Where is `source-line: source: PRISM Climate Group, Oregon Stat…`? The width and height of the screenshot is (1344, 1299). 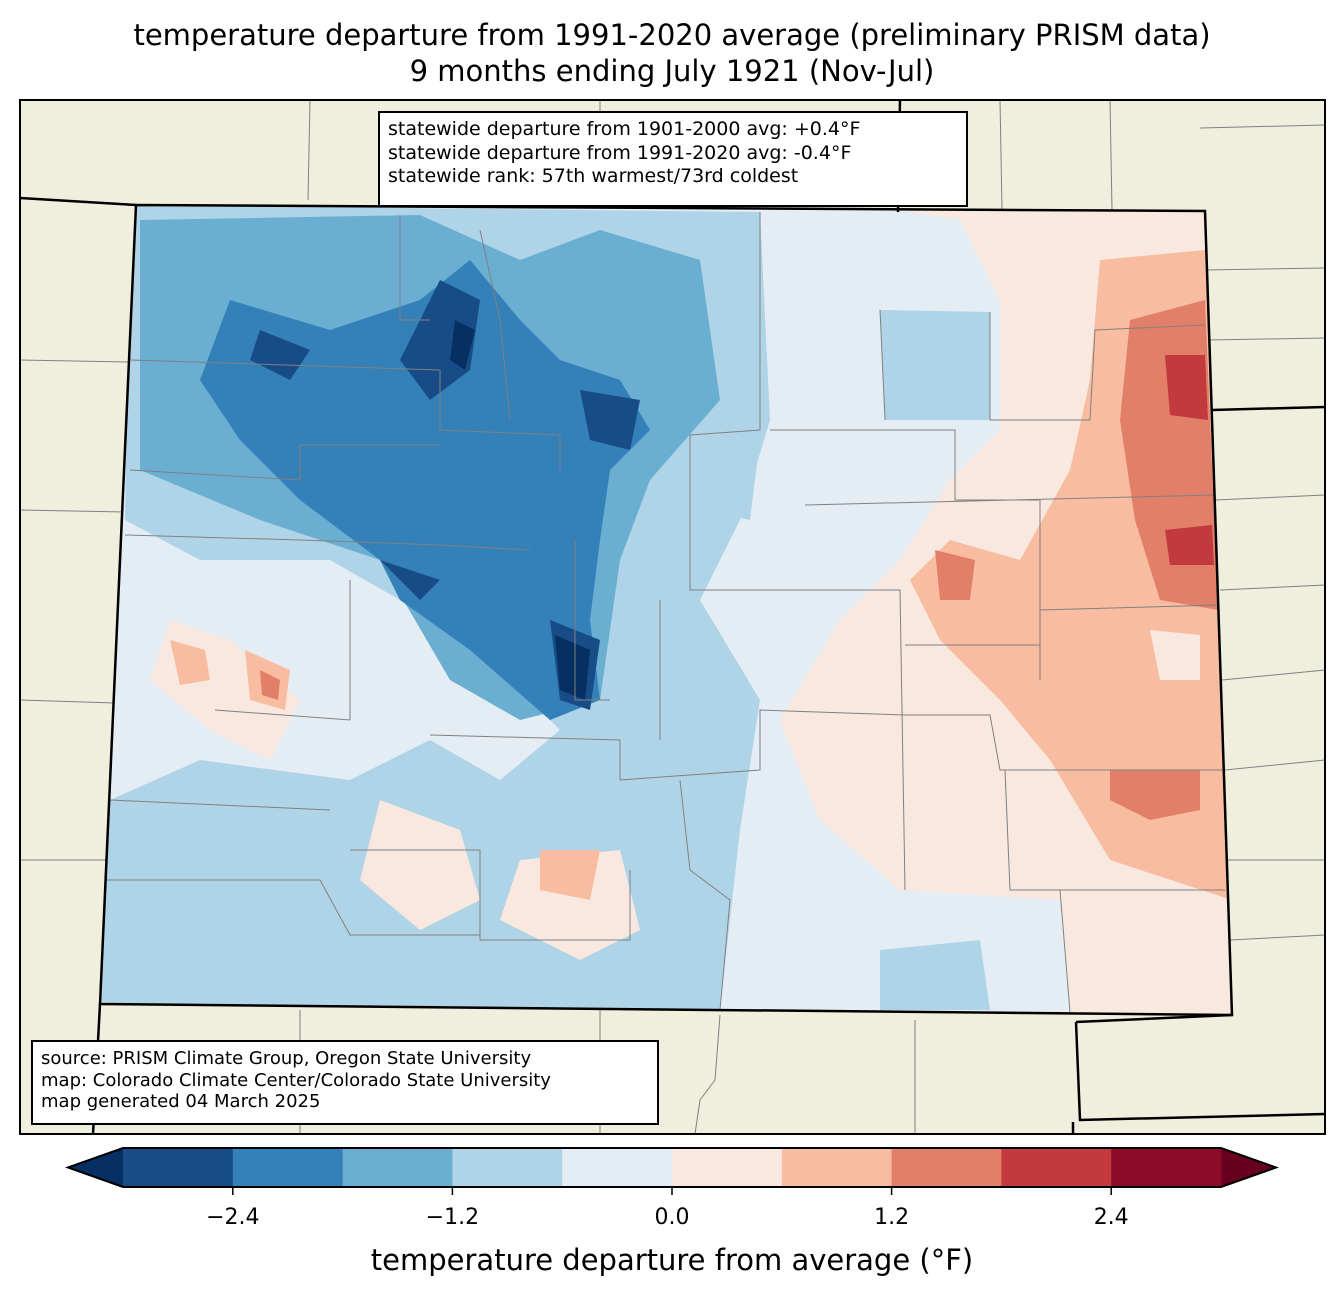
source-line: source: PRISM Climate Group, Oregon Stat… is located at coordinates (286, 1058).